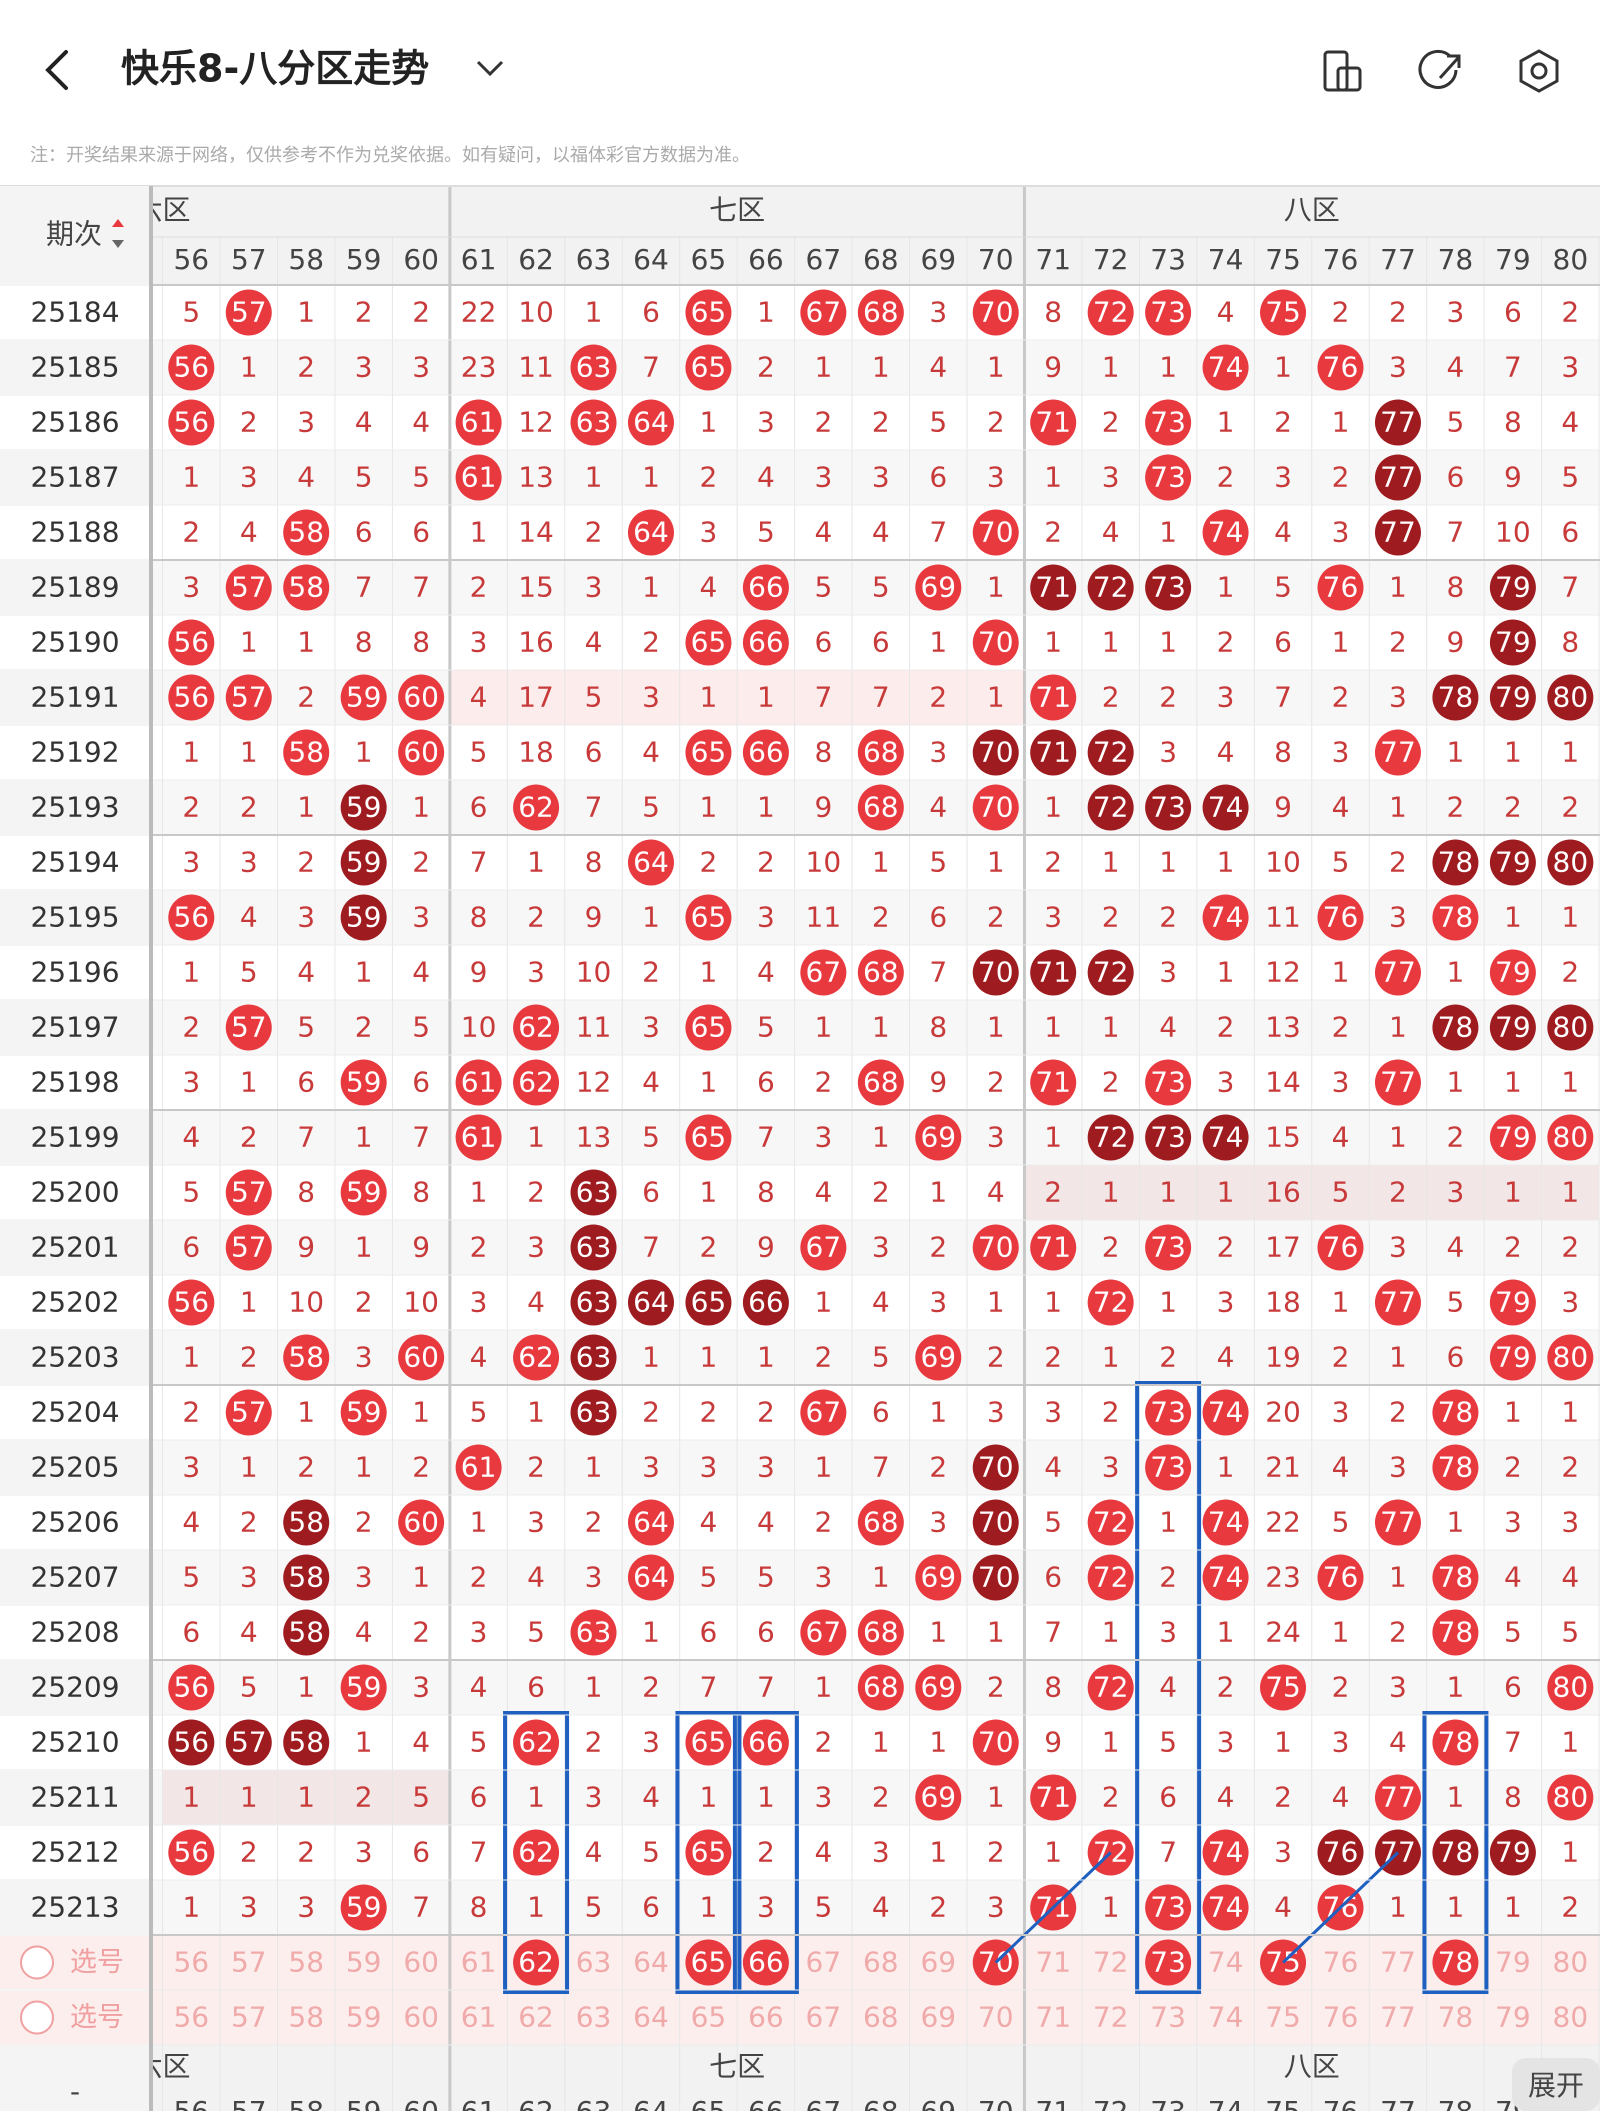  What do you see at coordinates (74, 1082) in the screenshot?
I see `issue-bg` at bounding box center [74, 1082].